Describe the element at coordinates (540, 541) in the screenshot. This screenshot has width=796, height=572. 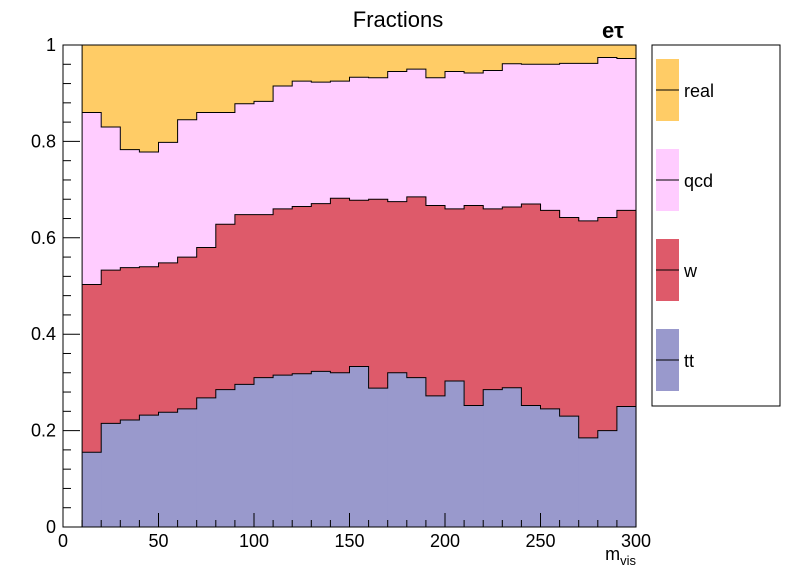
I see `x-tick-label: 250` at that location.